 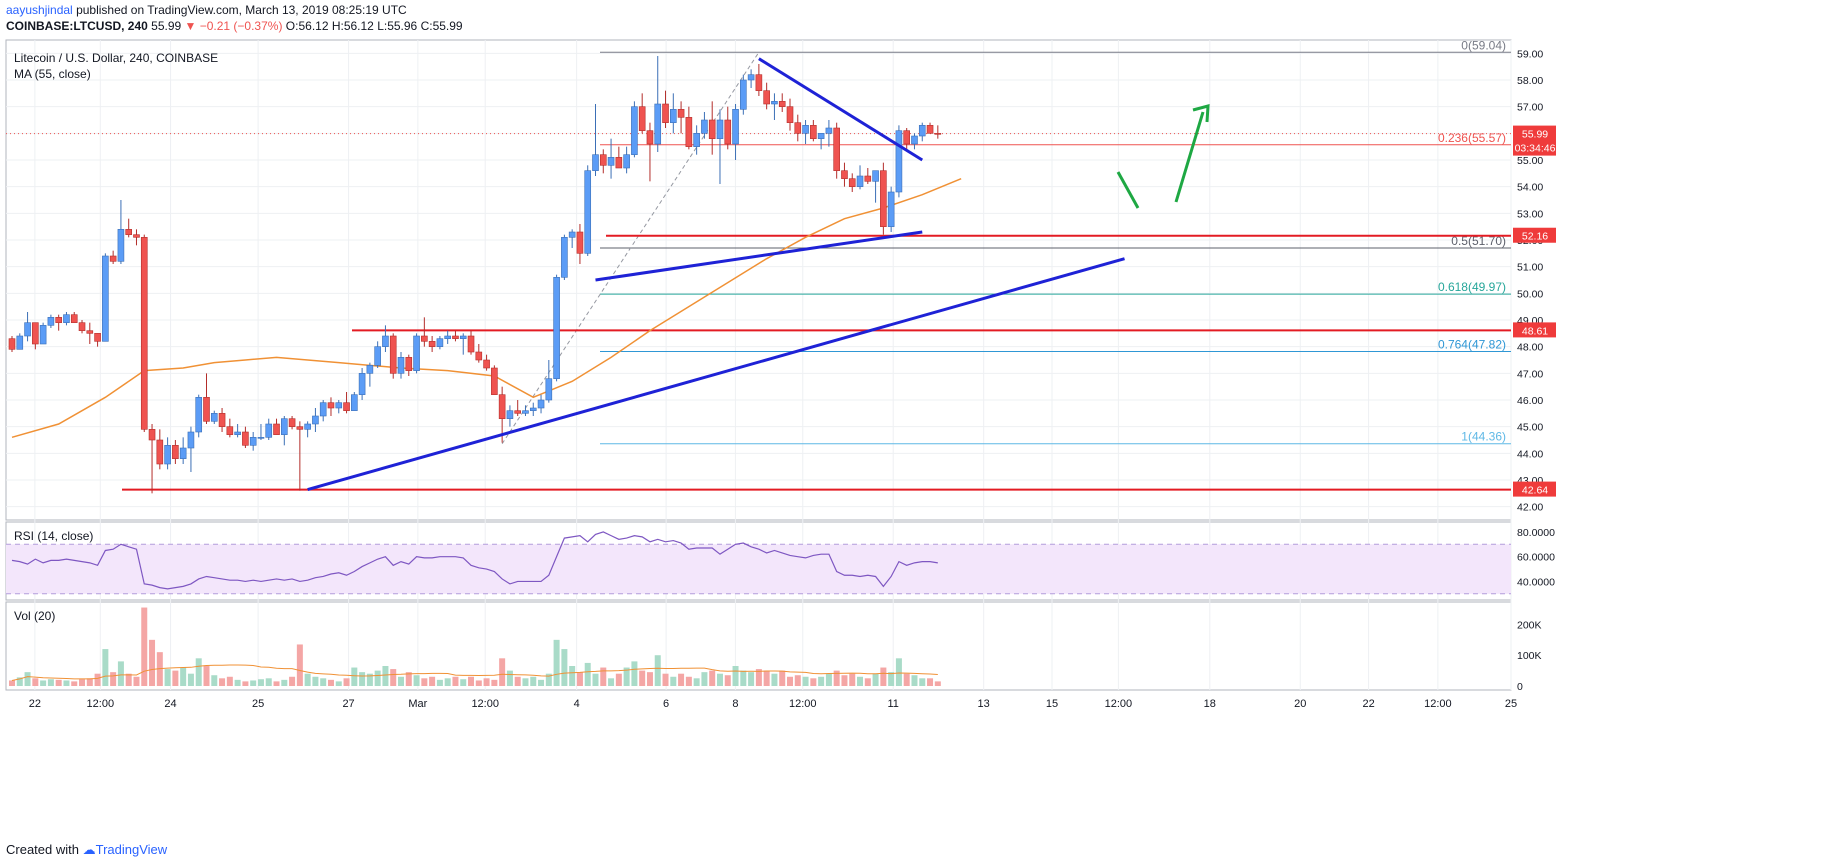 What do you see at coordinates (35, 704) in the screenshot?
I see `x-tick-label: 22` at bounding box center [35, 704].